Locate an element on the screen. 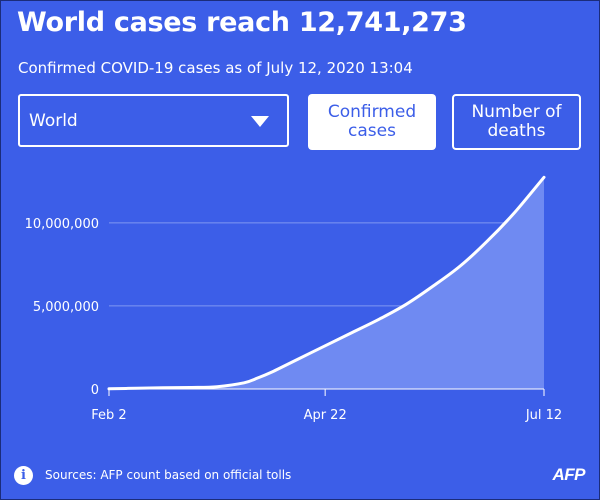 Image resolution: width=600 pixels, height=500 pixels. confirmed-cases-label-line1: Confirmed is located at coordinates (372, 112).